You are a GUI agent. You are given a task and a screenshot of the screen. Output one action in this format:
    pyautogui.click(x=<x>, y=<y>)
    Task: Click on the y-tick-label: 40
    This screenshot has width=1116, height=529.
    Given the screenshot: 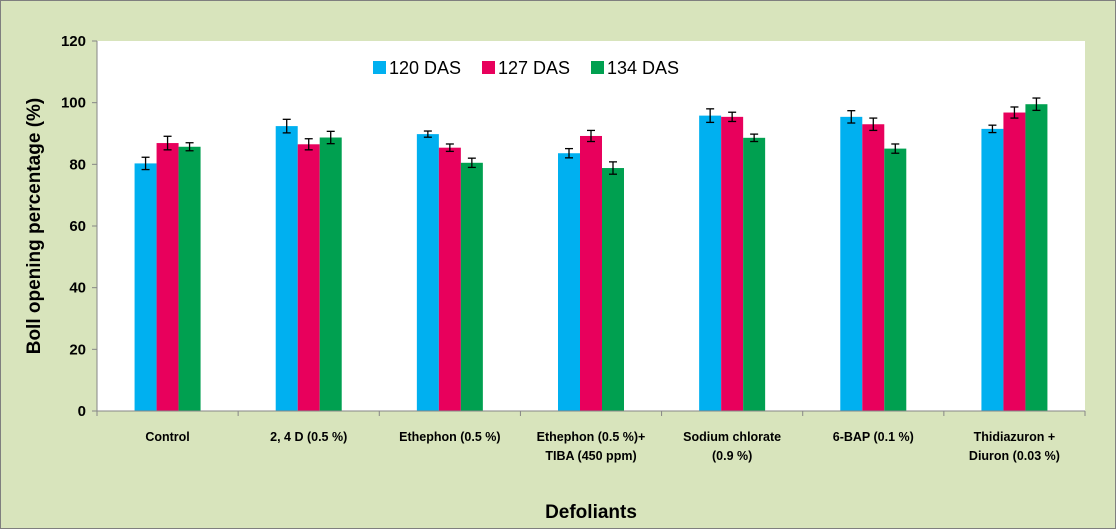 What is the action you would take?
    pyautogui.click(x=77, y=288)
    